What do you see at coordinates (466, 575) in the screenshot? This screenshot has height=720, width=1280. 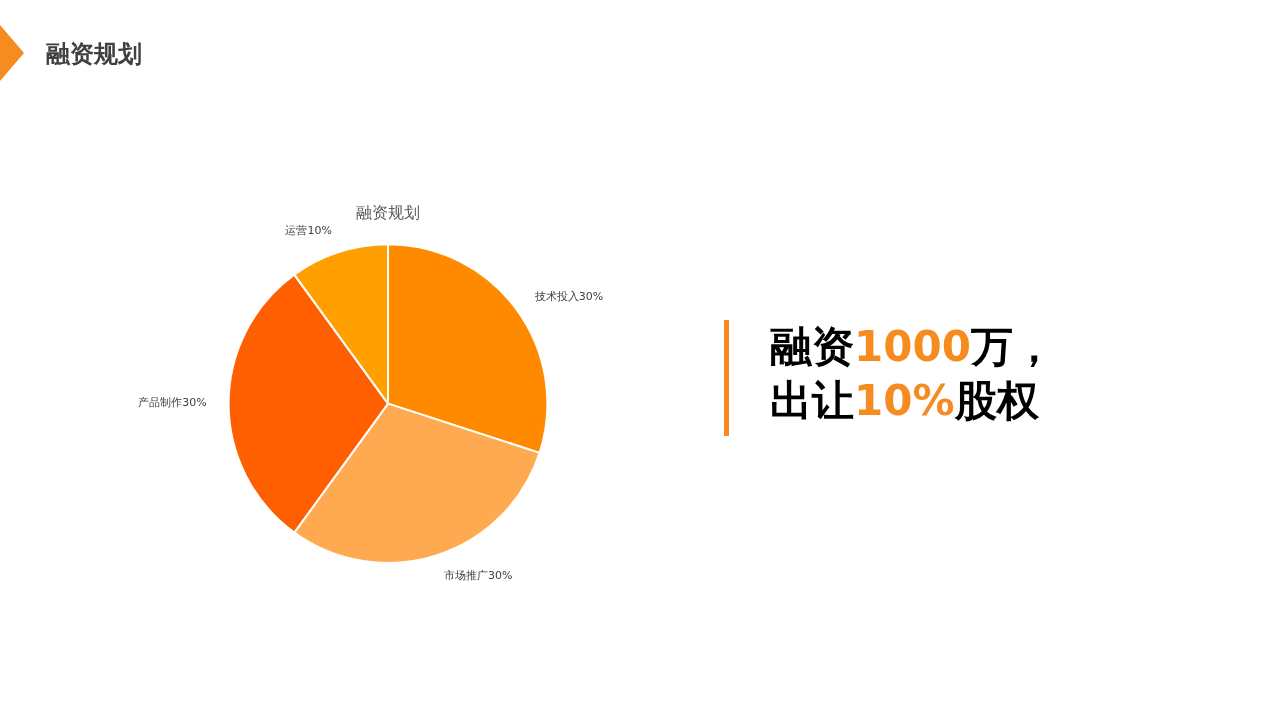 I see `slice-label: 市场推广` at bounding box center [466, 575].